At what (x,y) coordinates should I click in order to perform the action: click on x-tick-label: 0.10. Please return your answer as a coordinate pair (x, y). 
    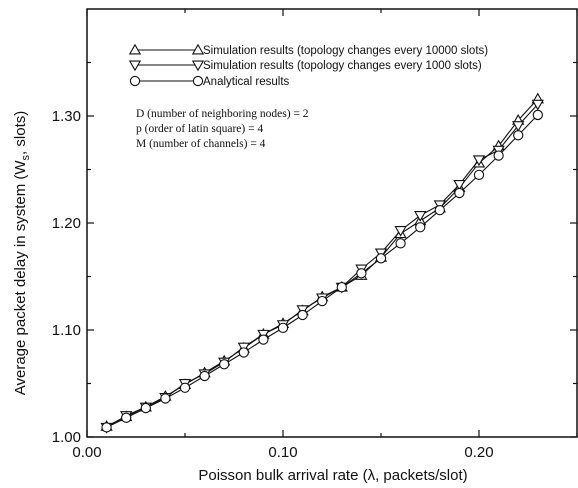
    Looking at the image, I should click on (282, 452).